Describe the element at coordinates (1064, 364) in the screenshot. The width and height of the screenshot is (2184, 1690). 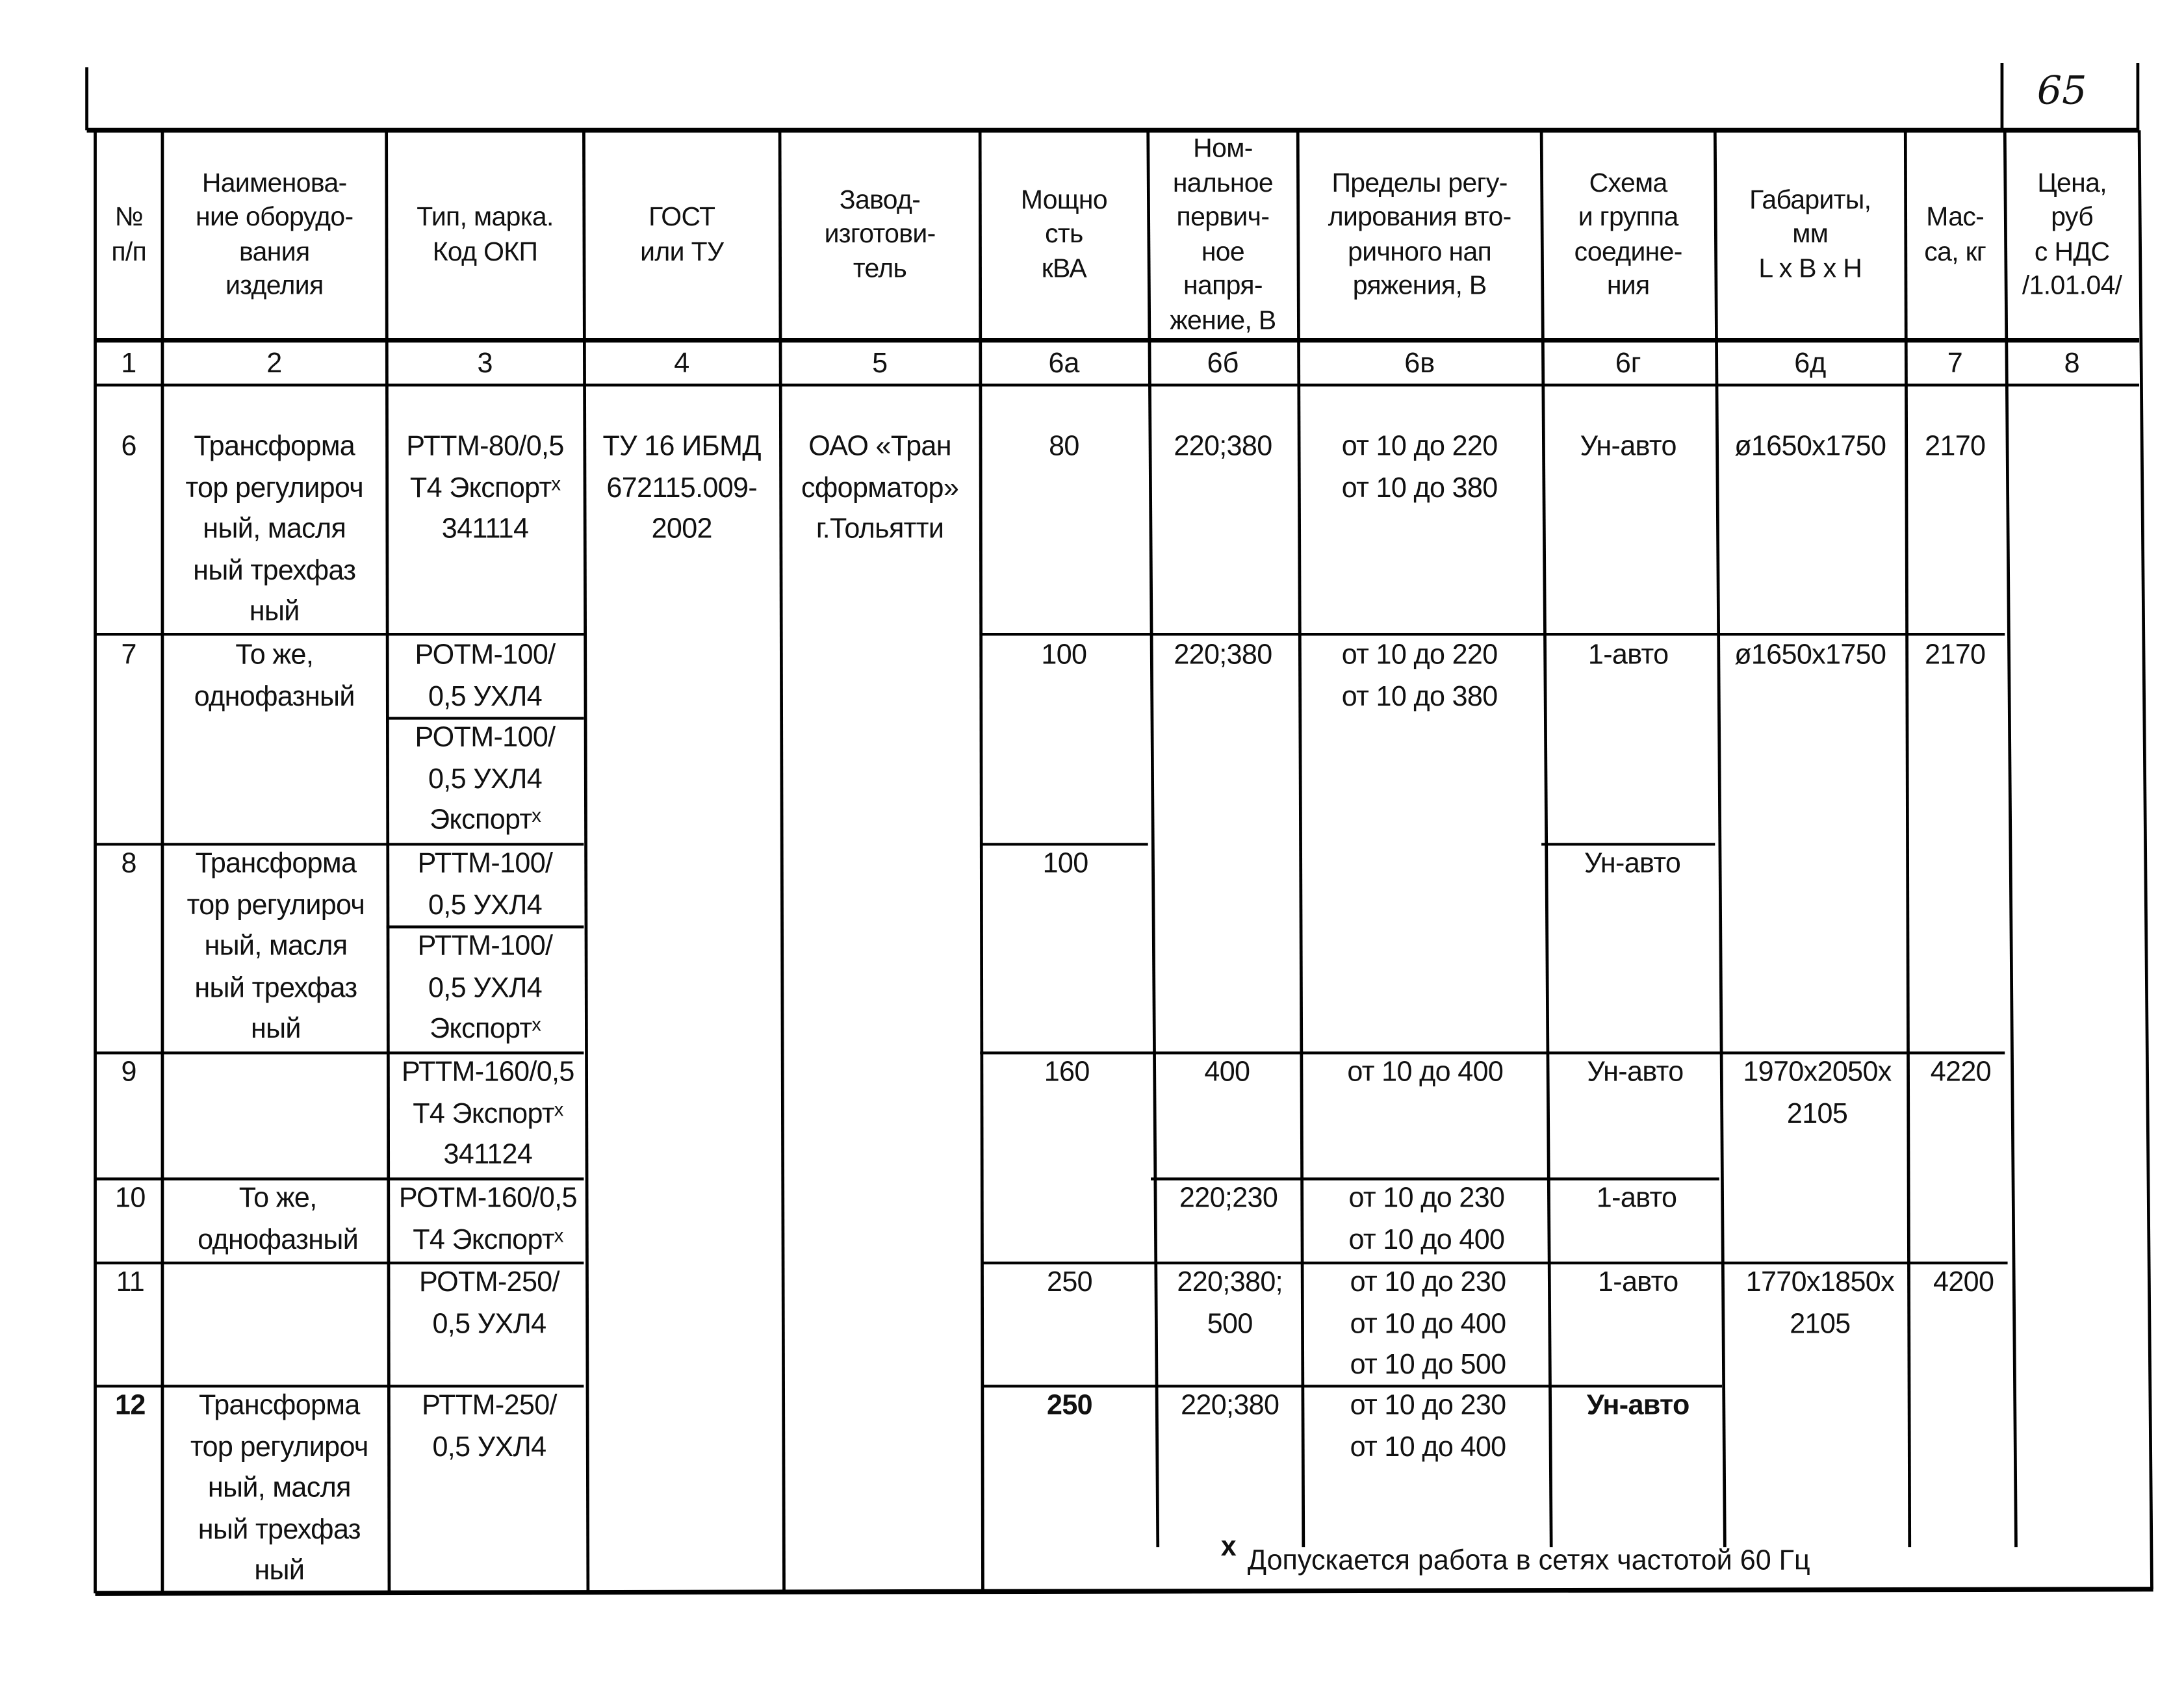
I see `col-number: 6а` at that location.